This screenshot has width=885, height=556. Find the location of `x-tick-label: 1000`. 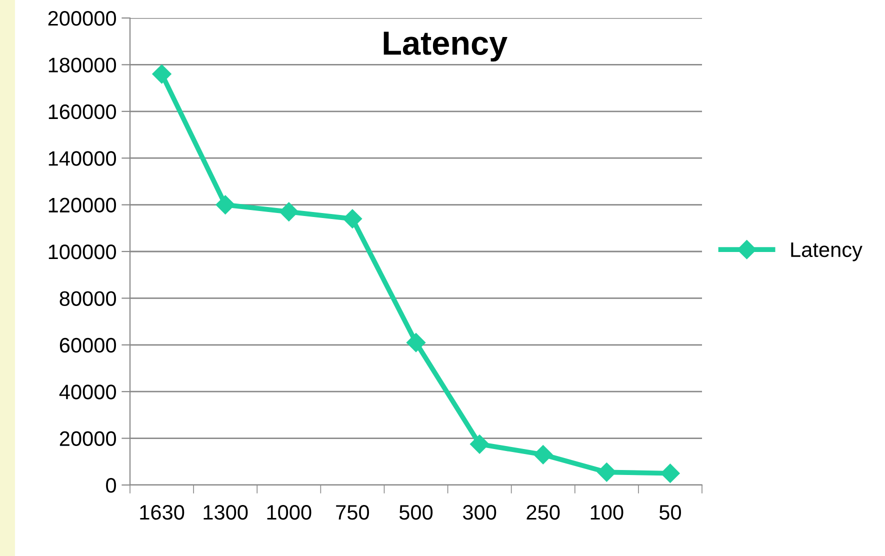

x-tick-label: 1000 is located at coordinates (289, 512).